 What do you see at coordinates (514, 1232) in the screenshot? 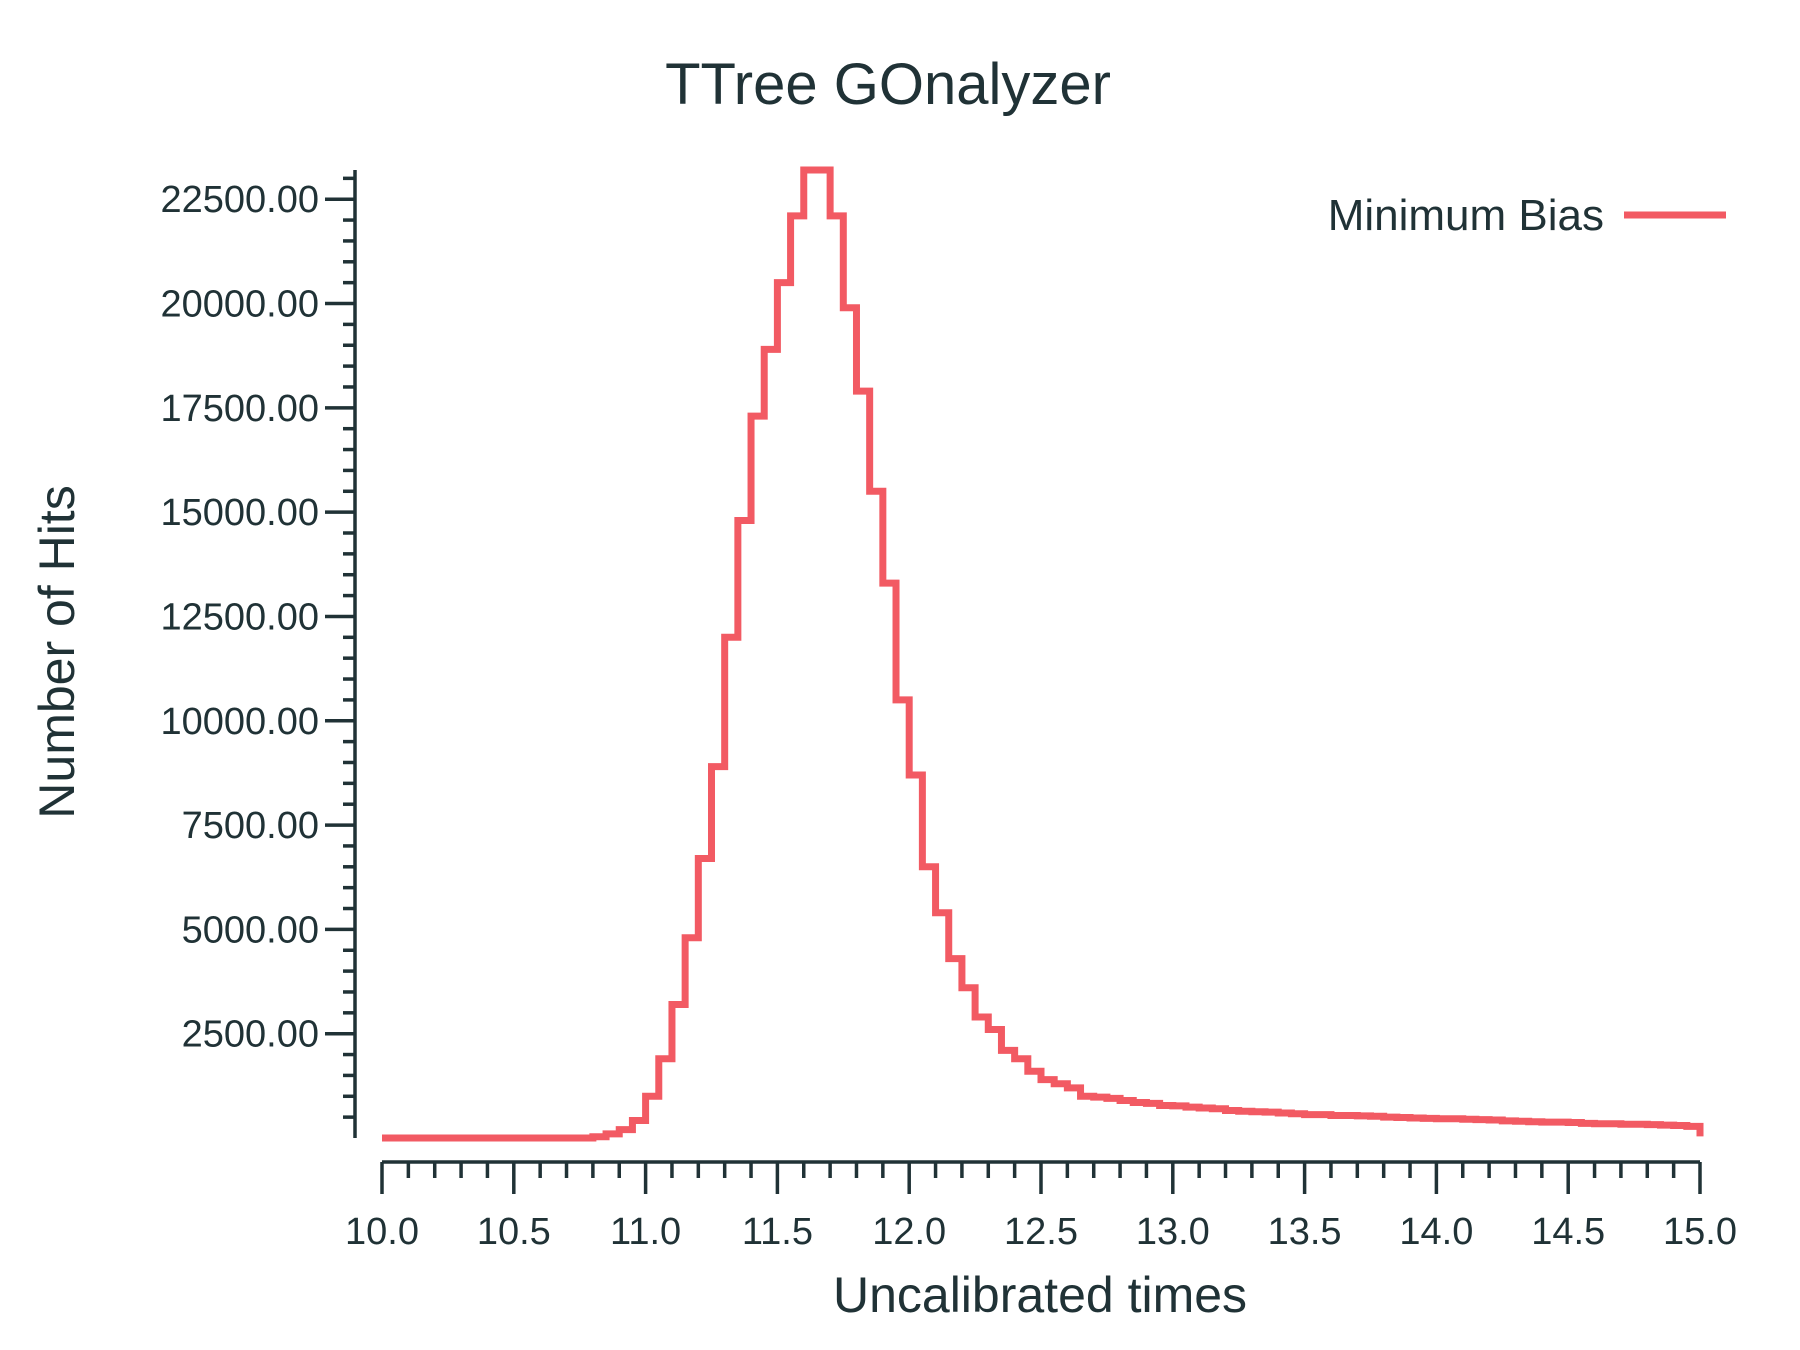
I see `x-tick-label: 10.5` at bounding box center [514, 1232].